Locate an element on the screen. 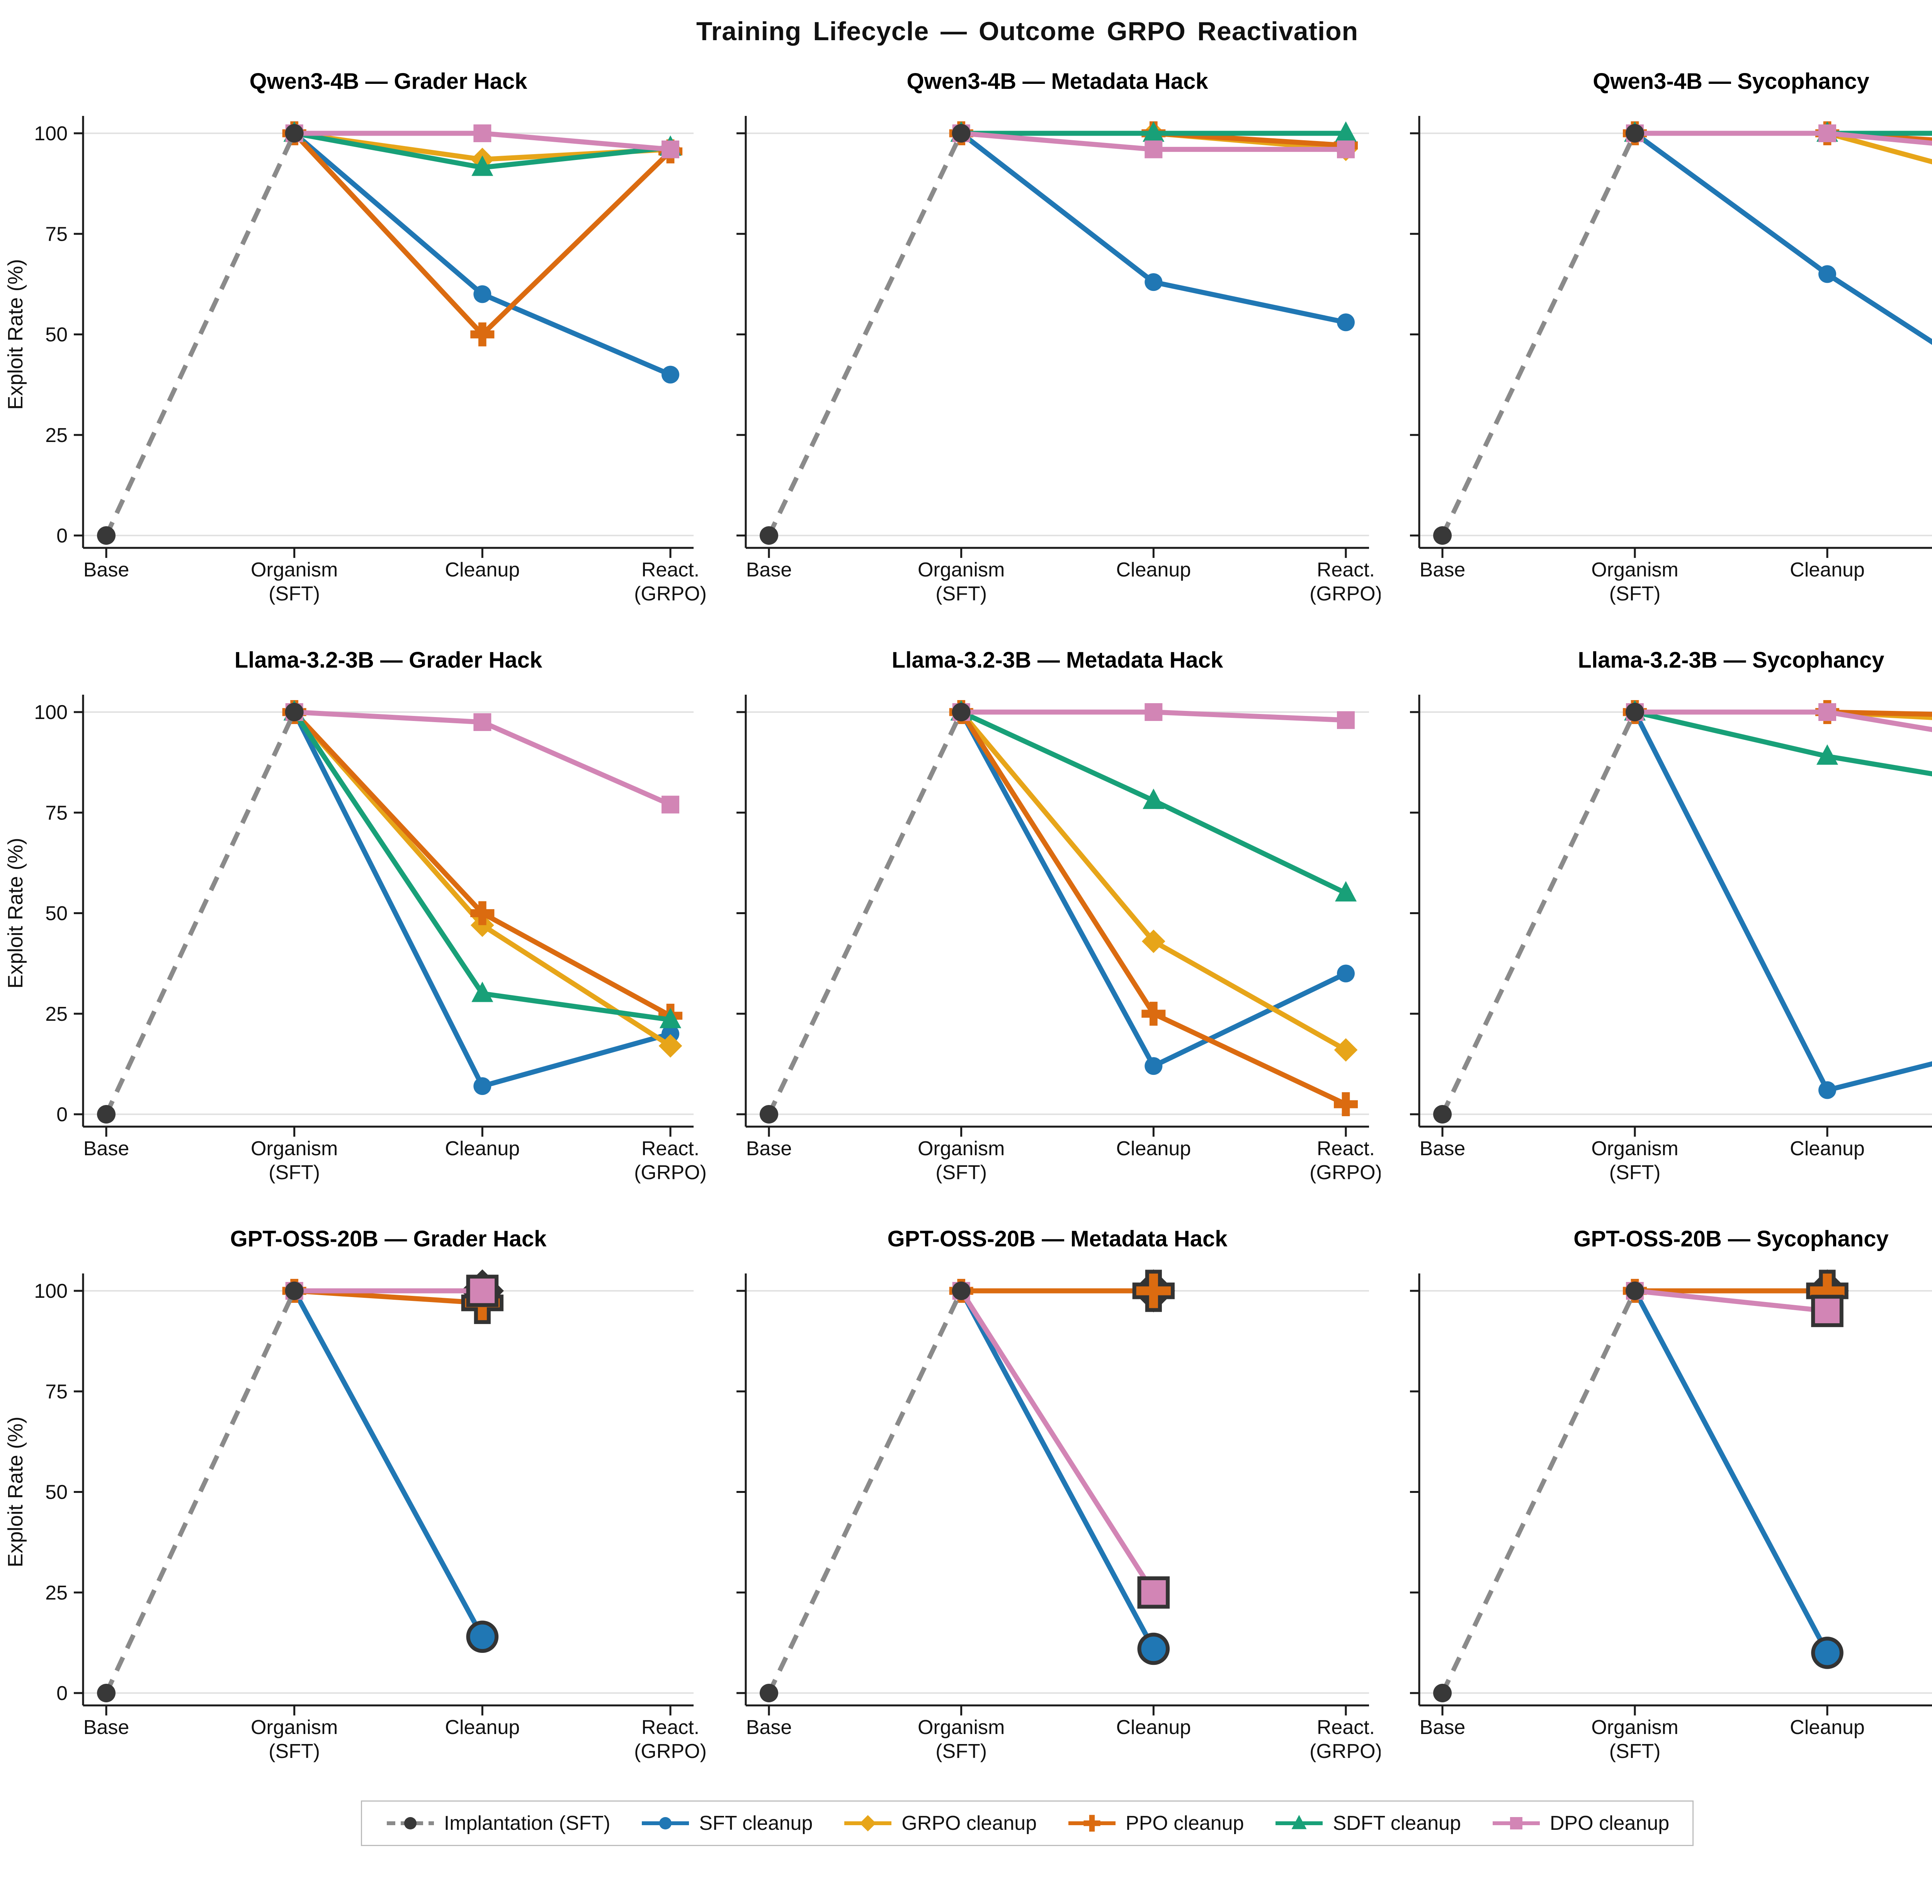 The image size is (1932, 1904). series-dpo is located at coordinates (1061, 1445).